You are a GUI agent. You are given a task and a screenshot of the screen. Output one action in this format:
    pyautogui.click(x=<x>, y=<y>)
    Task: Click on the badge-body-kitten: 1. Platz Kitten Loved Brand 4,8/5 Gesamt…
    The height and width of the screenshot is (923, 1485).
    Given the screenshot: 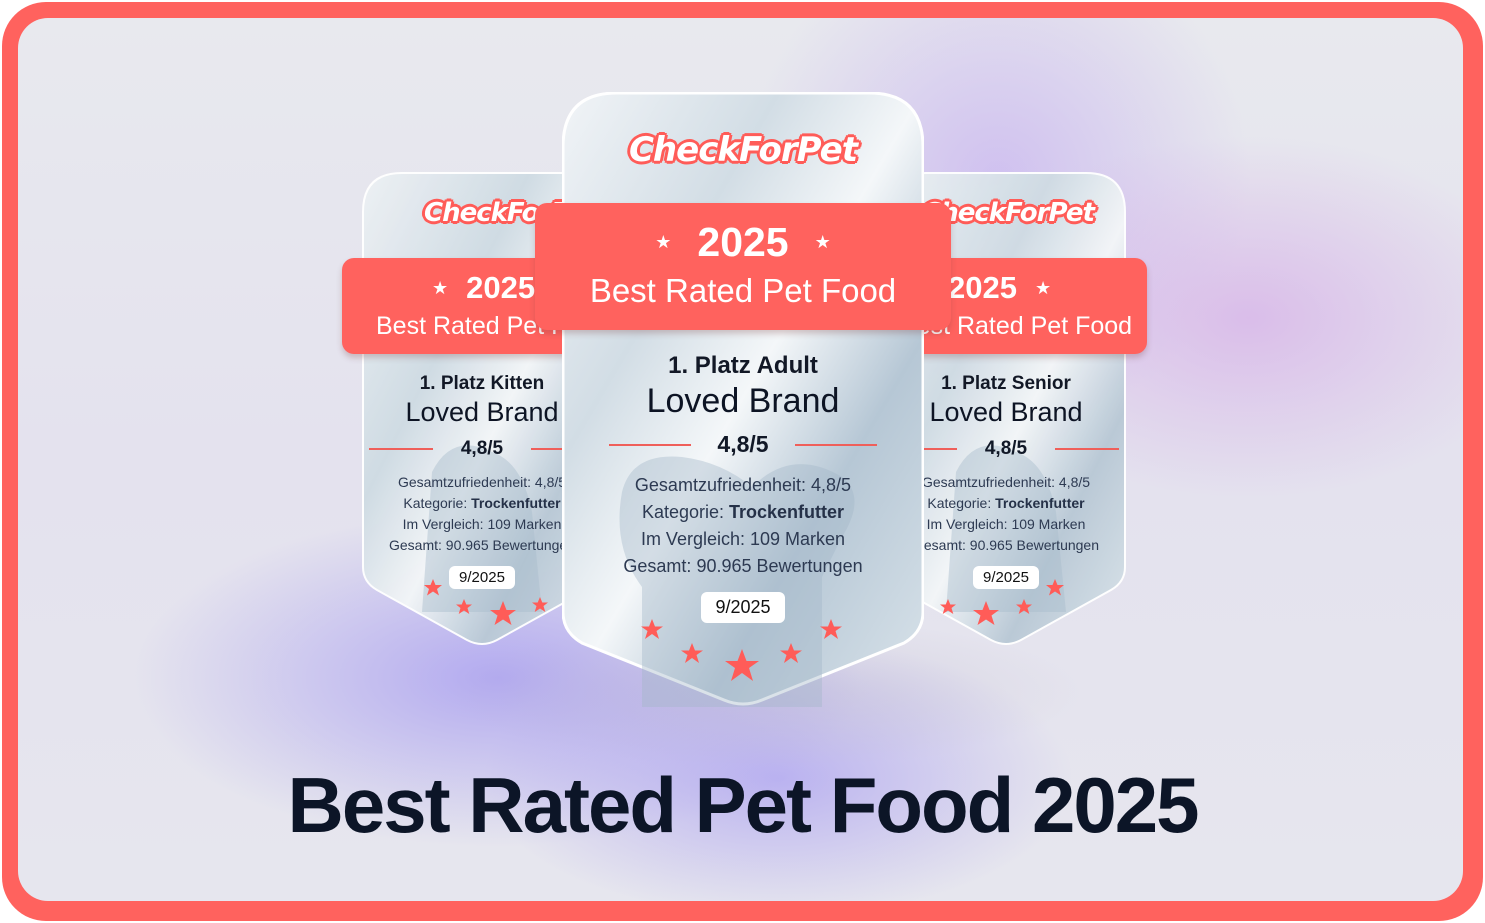 What is the action you would take?
    pyautogui.click(x=462, y=479)
    